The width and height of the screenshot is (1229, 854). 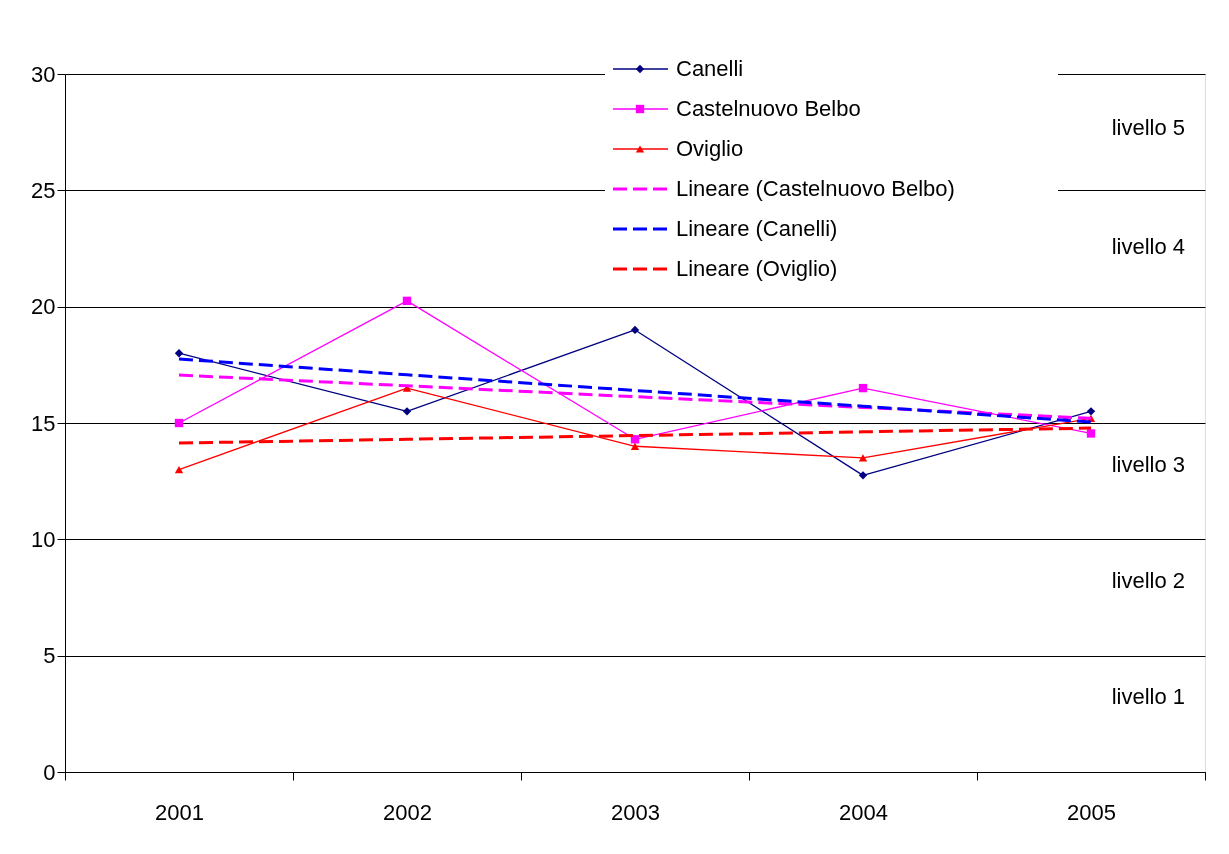 I want to click on y-tick-label: 30, so click(x=43, y=74).